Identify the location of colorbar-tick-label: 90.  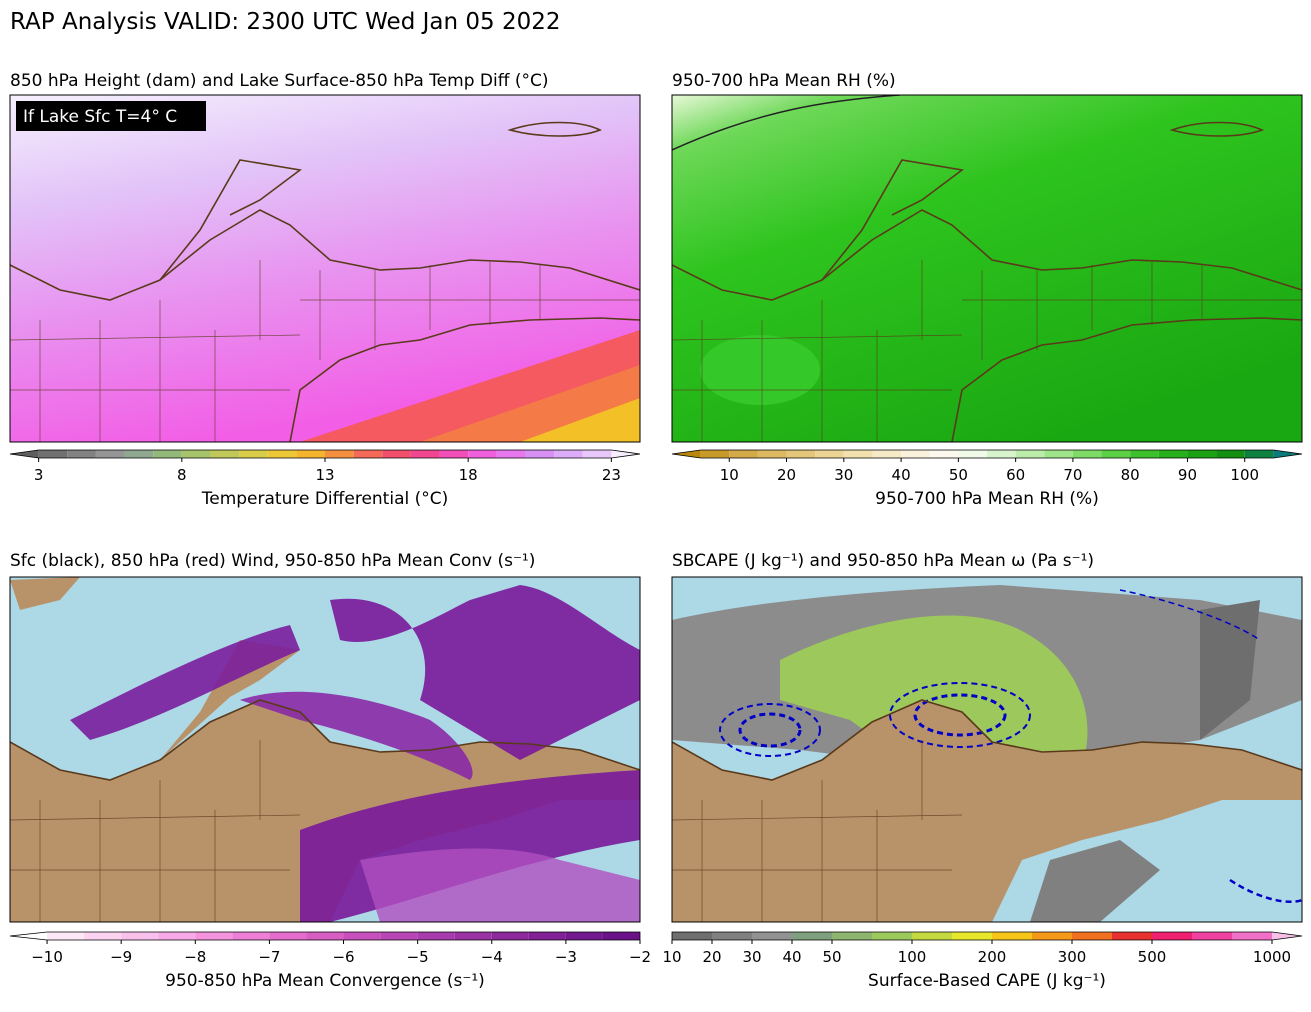
(1187, 475).